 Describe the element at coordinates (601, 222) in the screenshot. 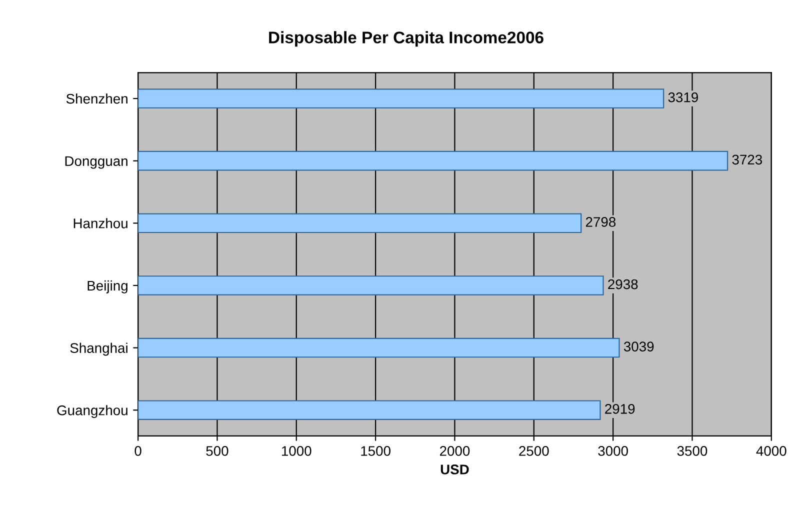

I see `data-label: 2798` at that location.